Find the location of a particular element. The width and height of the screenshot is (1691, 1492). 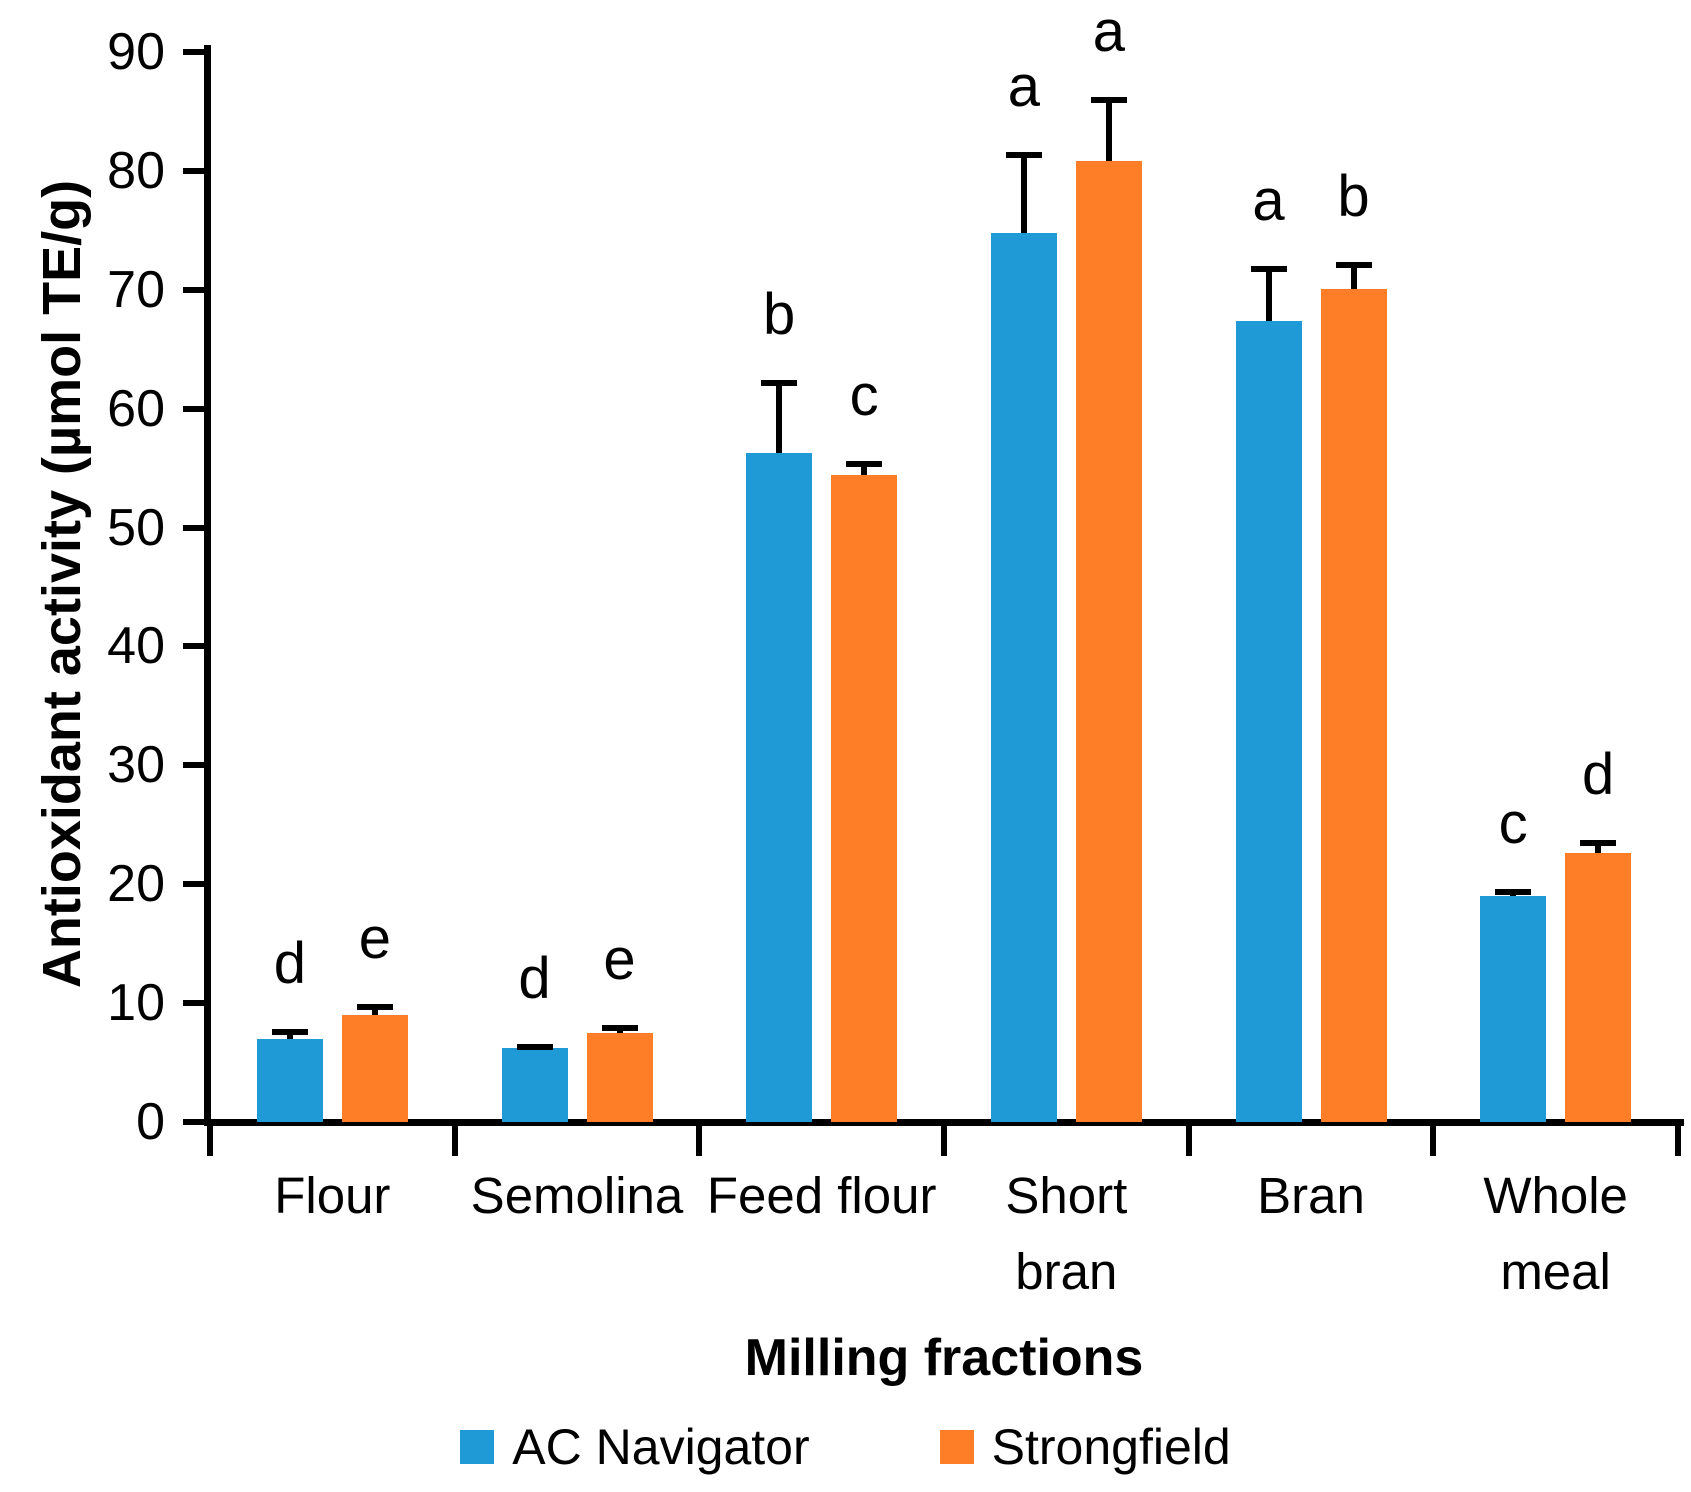

x-category-label-whole-meal: Whole meal is located at coordinates (1555, 1233).